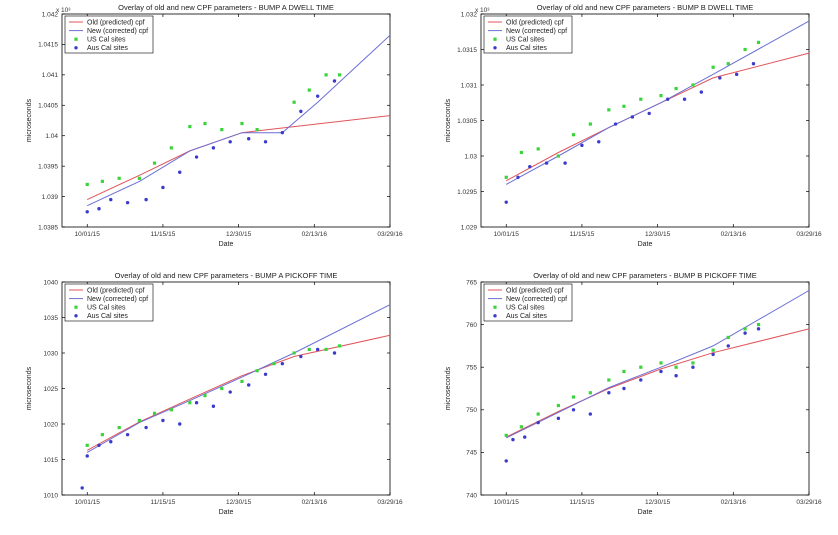 The height and width of the screenshot is (535, 838). Describe the element at coordinates (469, 14) in the screenshot. I see `y-tick-label: 1.032` at that location.